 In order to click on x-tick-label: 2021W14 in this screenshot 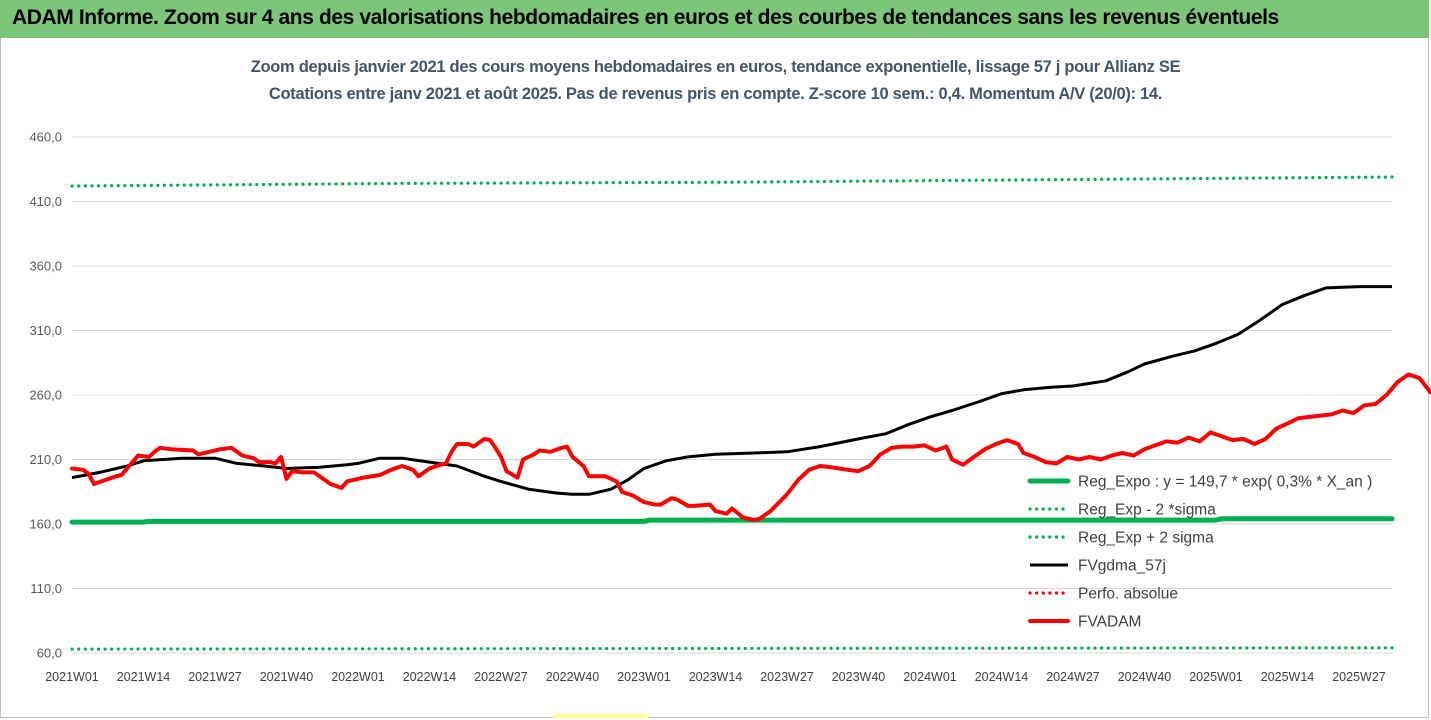, I will do `click(144, 677)`.